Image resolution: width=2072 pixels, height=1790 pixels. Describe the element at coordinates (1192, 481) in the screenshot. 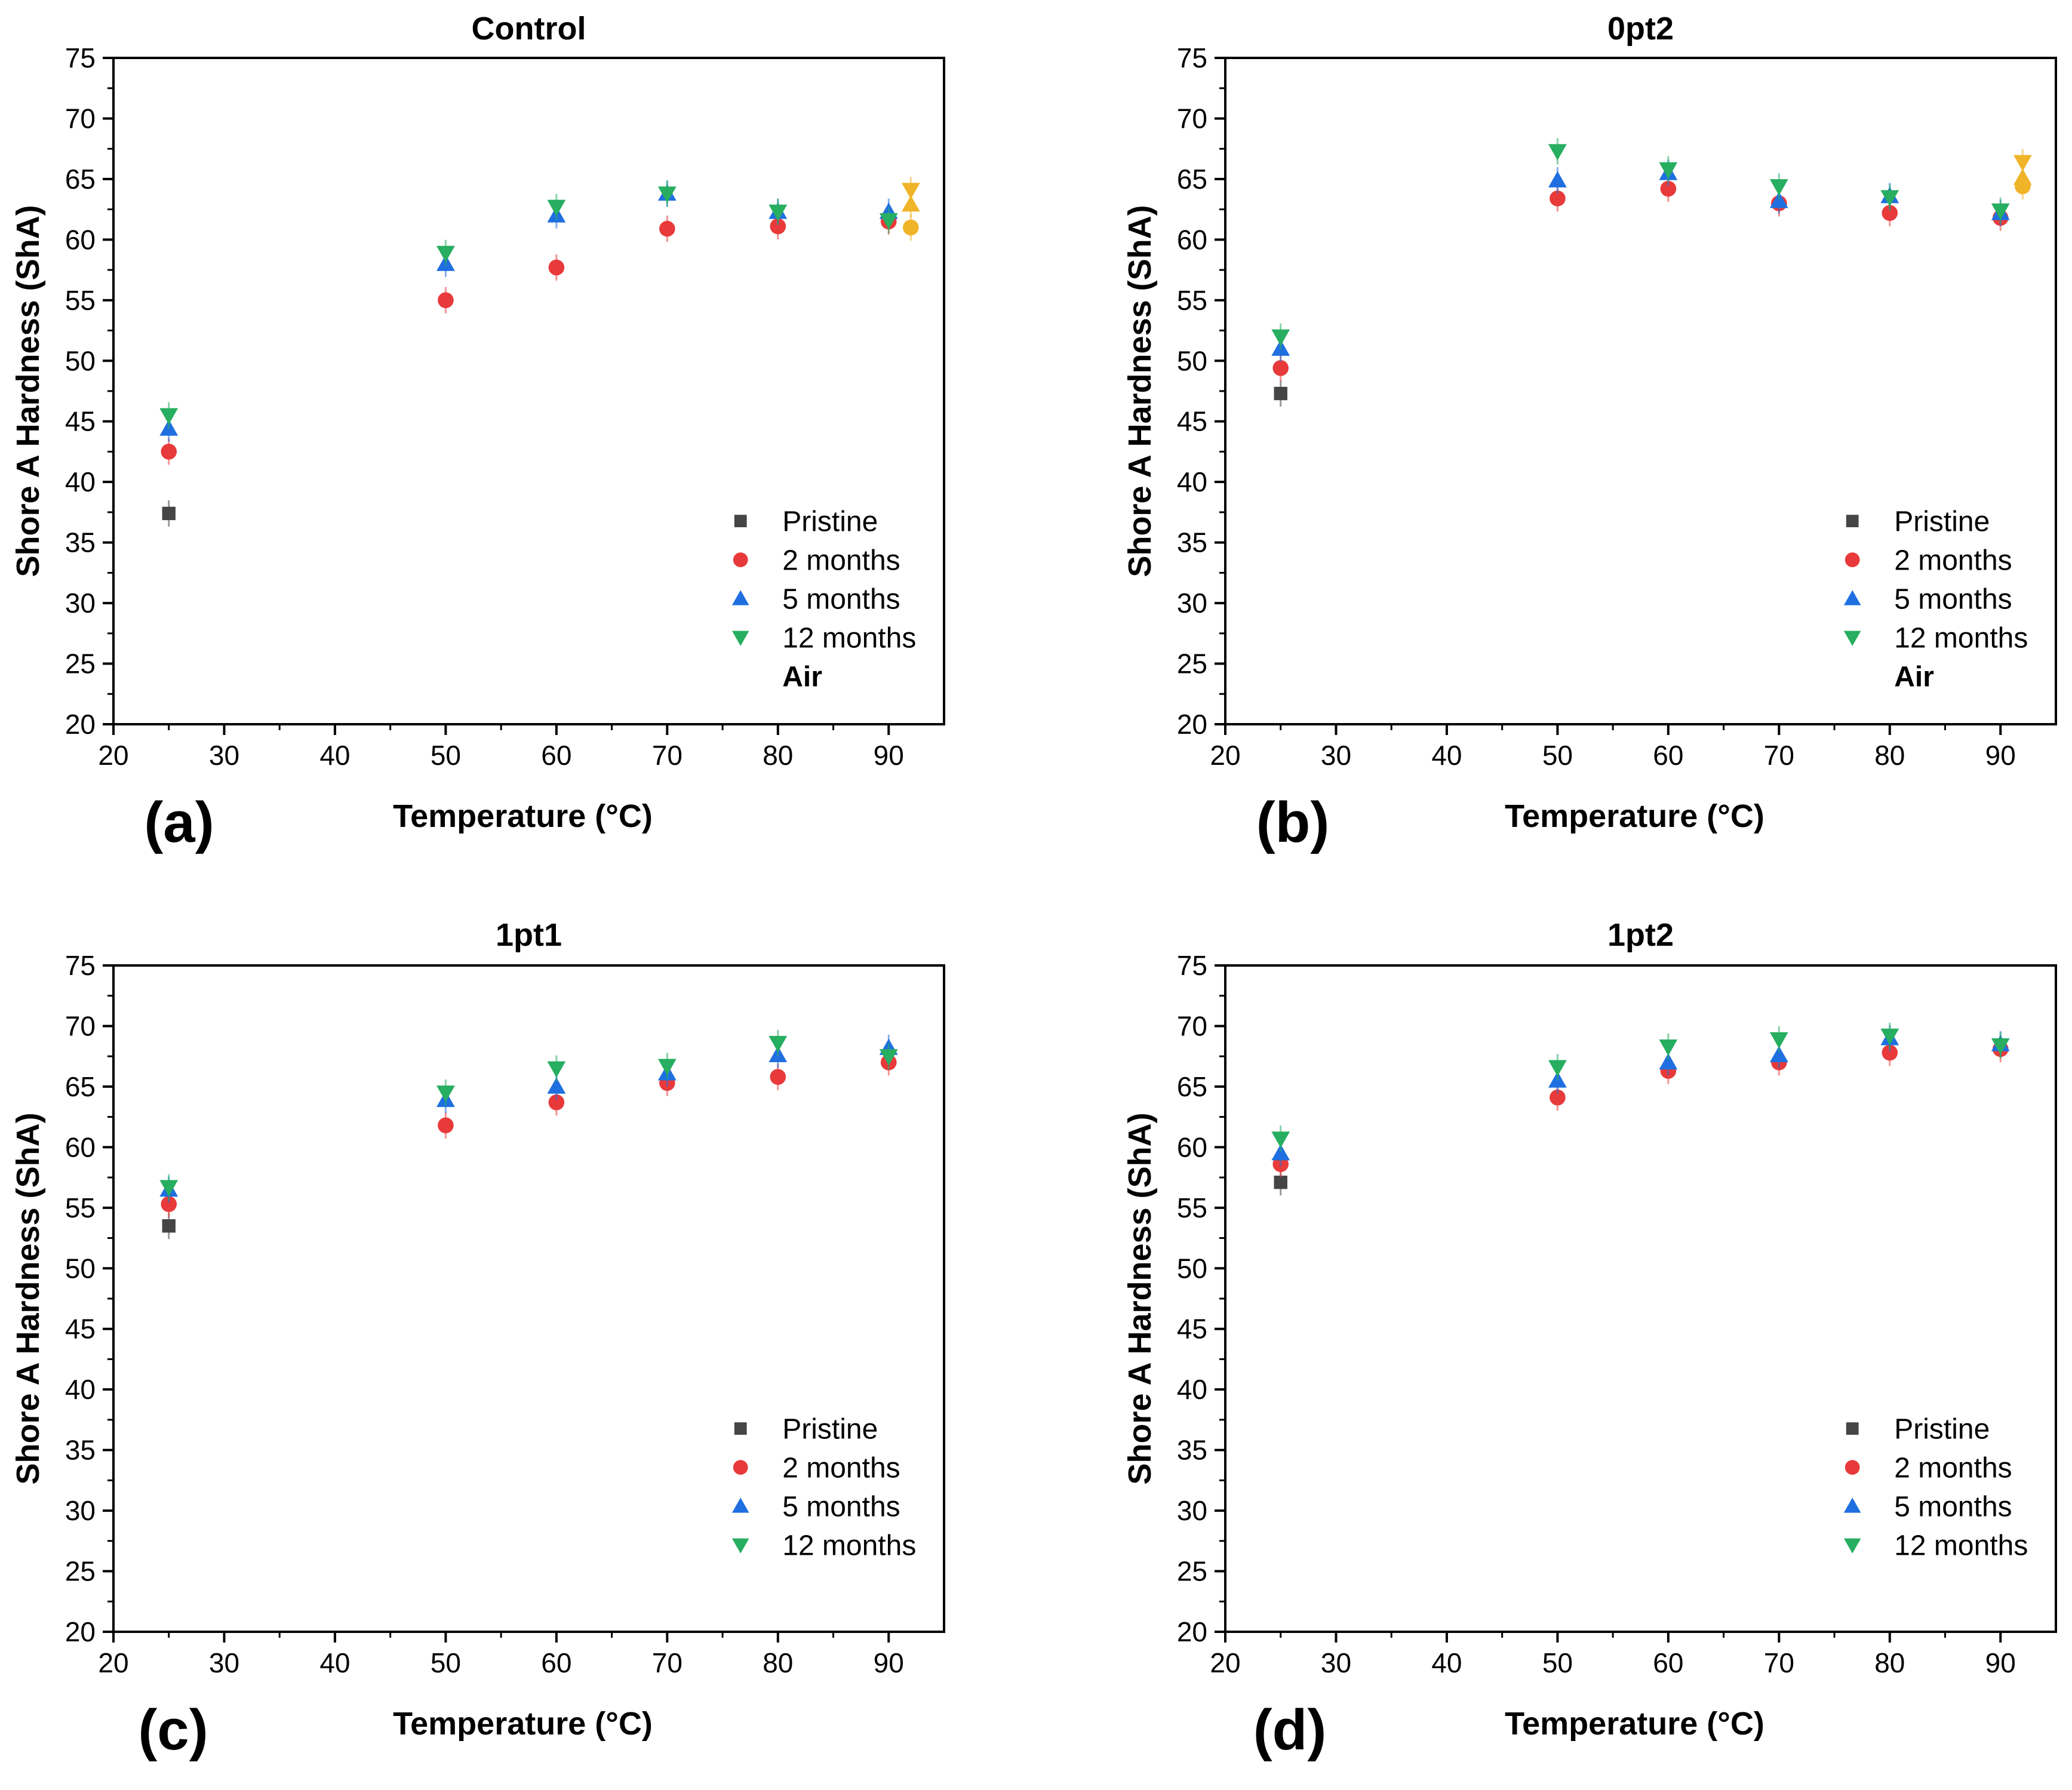

I see `y-tick-label: 40` at that location.